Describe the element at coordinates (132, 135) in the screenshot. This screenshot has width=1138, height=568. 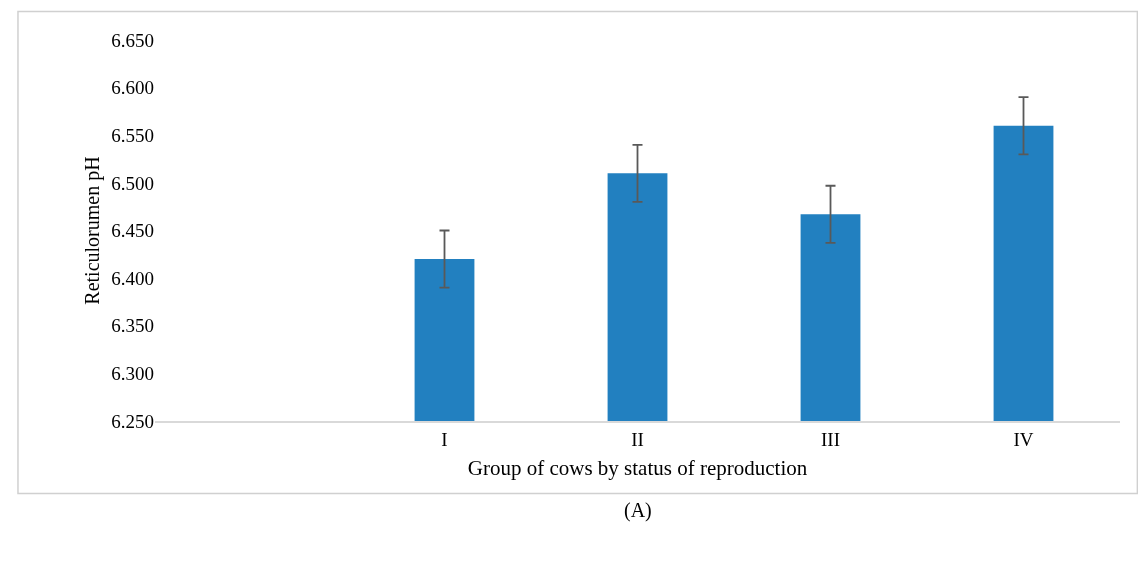
I see `y-tick-label: 6.550` at that location.